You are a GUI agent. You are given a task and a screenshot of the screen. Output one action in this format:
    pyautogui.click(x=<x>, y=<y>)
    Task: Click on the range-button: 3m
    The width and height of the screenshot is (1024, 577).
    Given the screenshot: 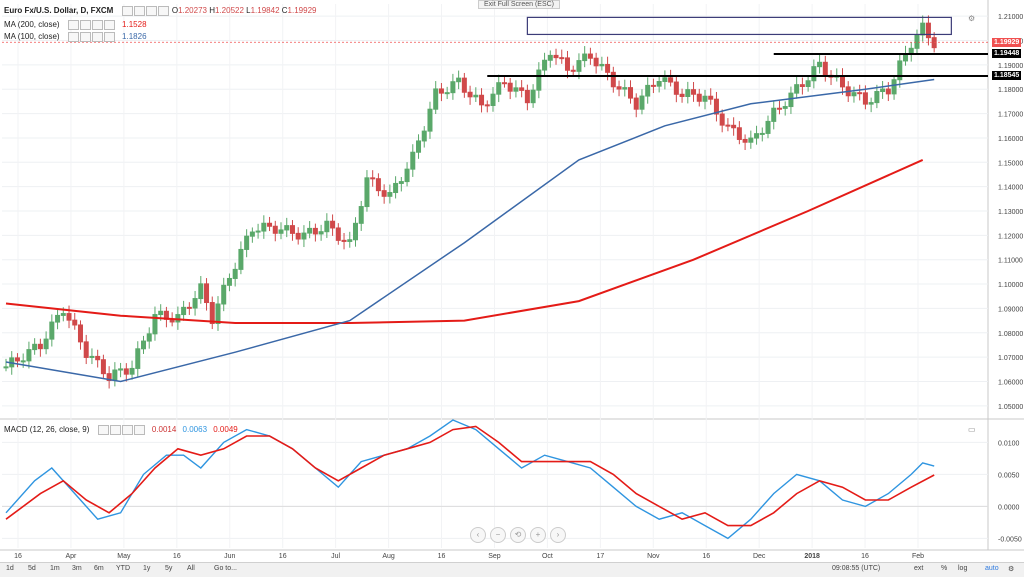 What is the action you would take?
    pyautogui.click(x=77, y=568)
    